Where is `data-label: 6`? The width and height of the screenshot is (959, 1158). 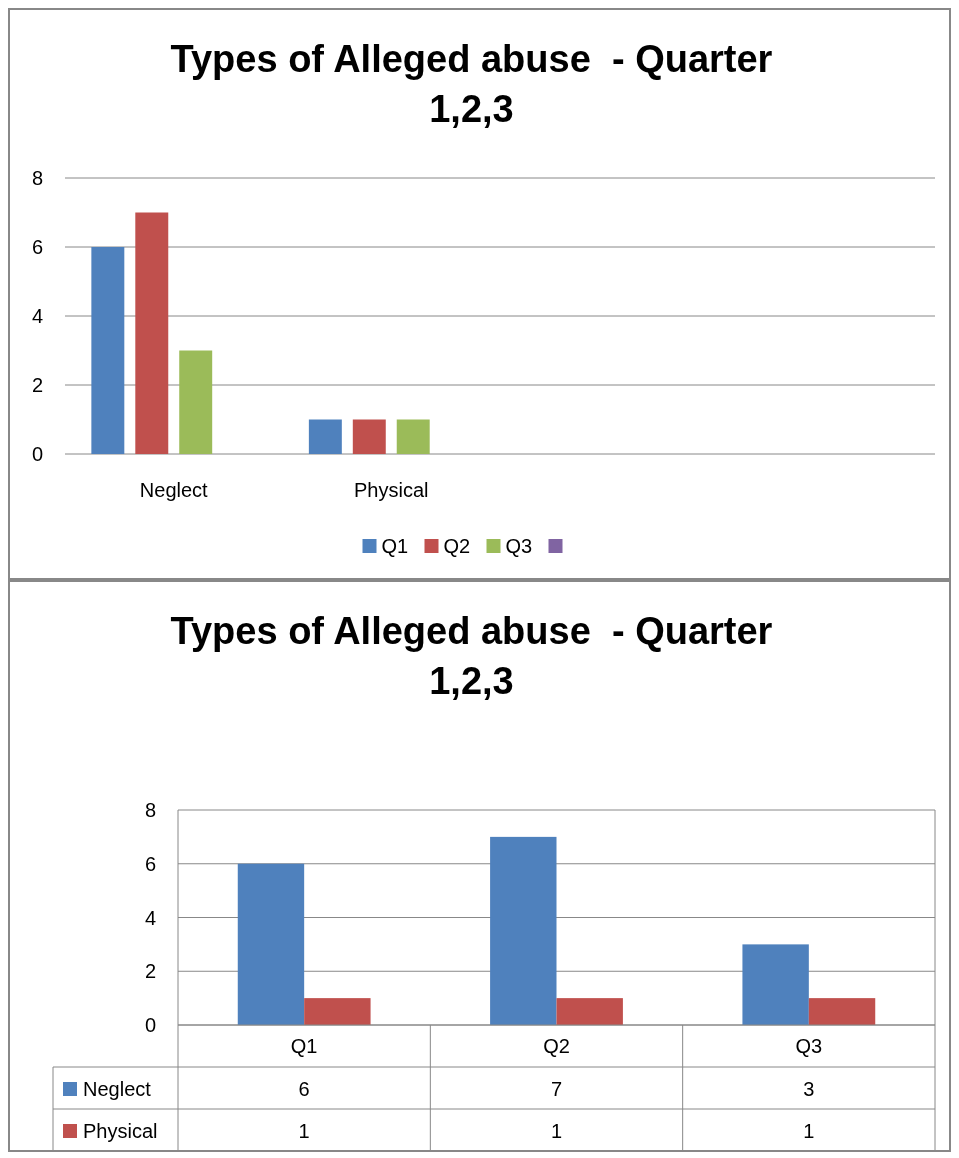 data-label: 6 is located at coordinates (304, 1089).